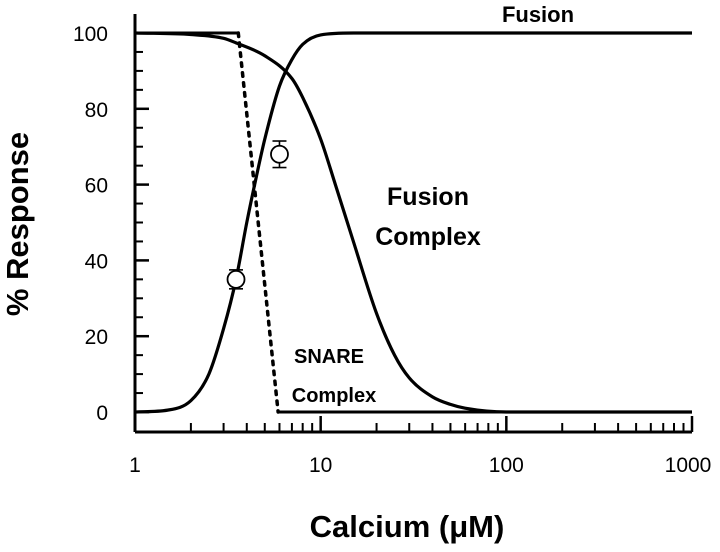  I want to click on y-axis-title: % Response, so click(17, 224).